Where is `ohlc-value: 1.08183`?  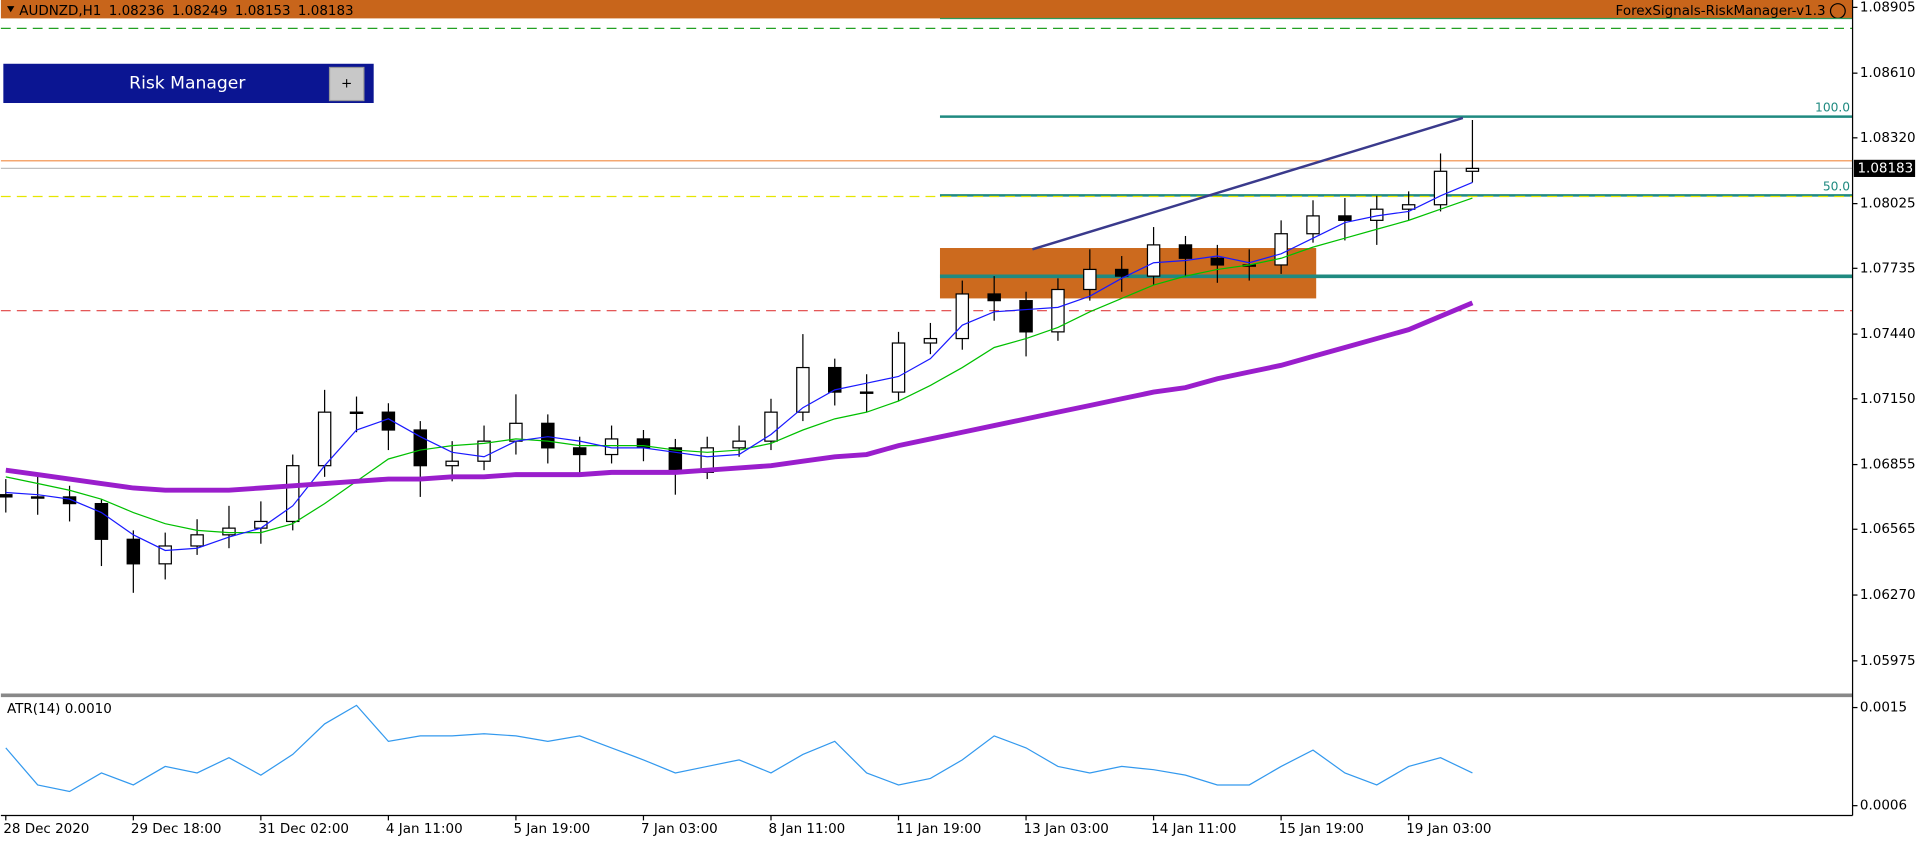 ohlc-value: 1.08183 is located at coordinates (326, 11).